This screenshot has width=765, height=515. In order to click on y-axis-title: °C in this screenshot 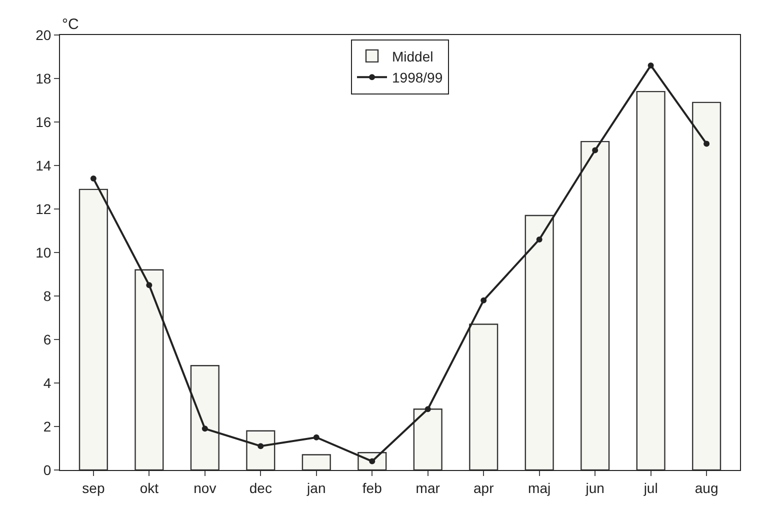, I will do `click(70, 24)`.